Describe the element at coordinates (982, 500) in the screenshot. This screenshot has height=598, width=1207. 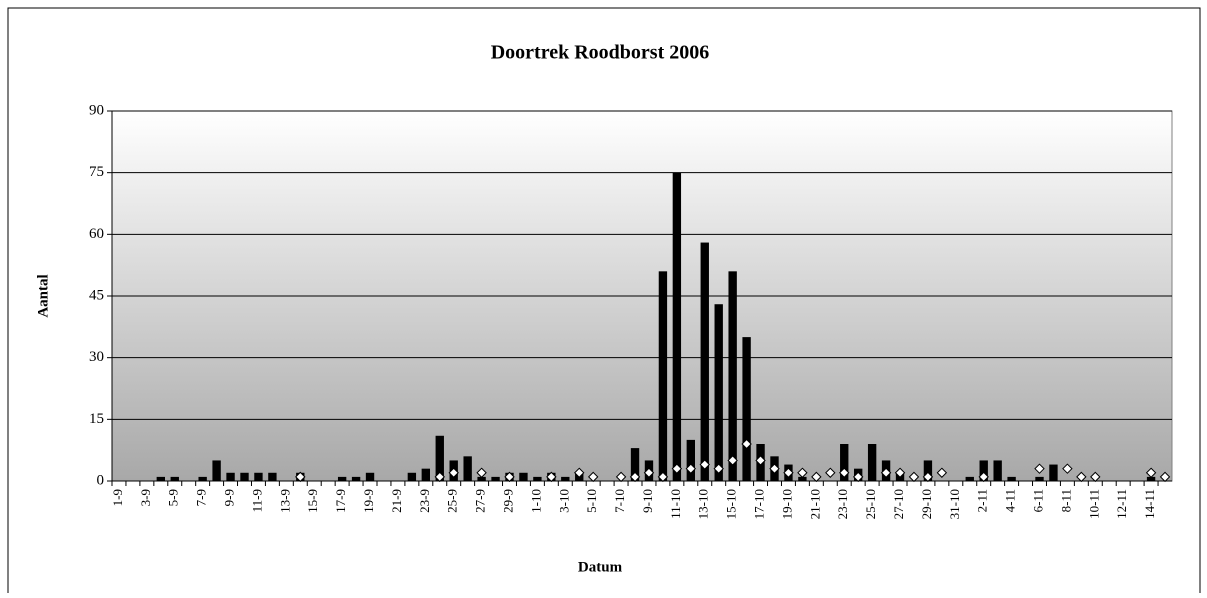
I see `x-tick-label: 2-11` at that location.